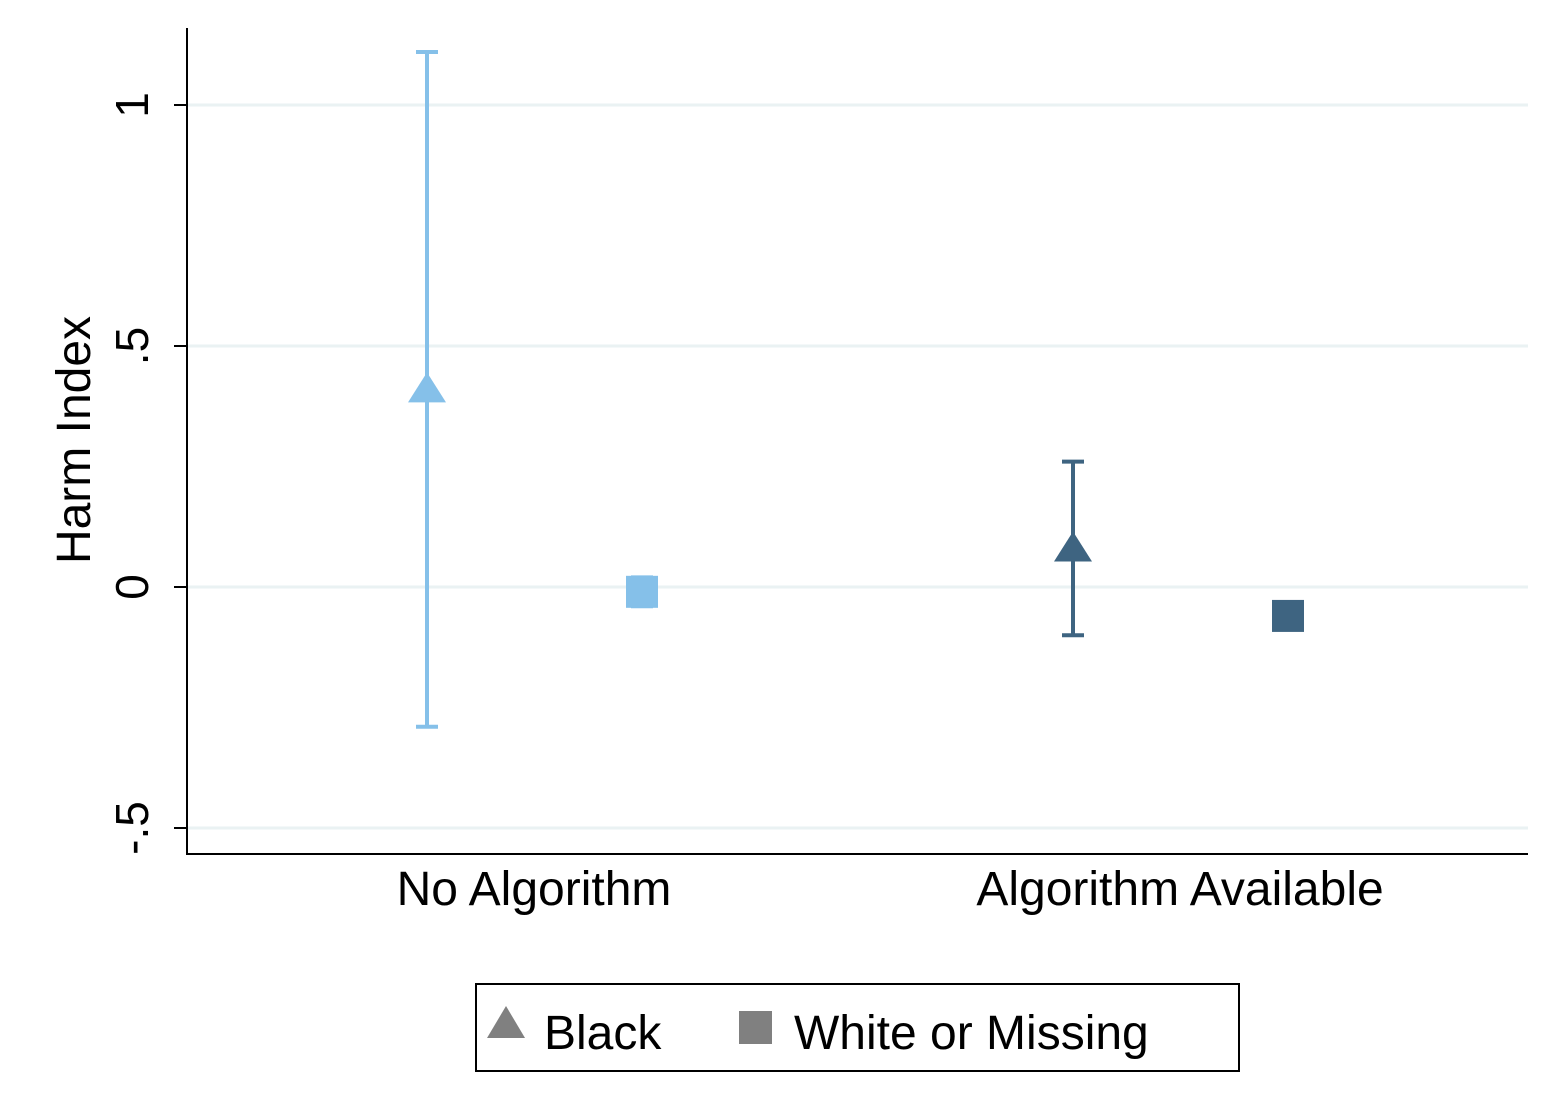  What do you see at coordinates (146, 473) in the screenshot?
I see `y-ticks: -.5 0 .5 1` at bounding box center [146, 473].